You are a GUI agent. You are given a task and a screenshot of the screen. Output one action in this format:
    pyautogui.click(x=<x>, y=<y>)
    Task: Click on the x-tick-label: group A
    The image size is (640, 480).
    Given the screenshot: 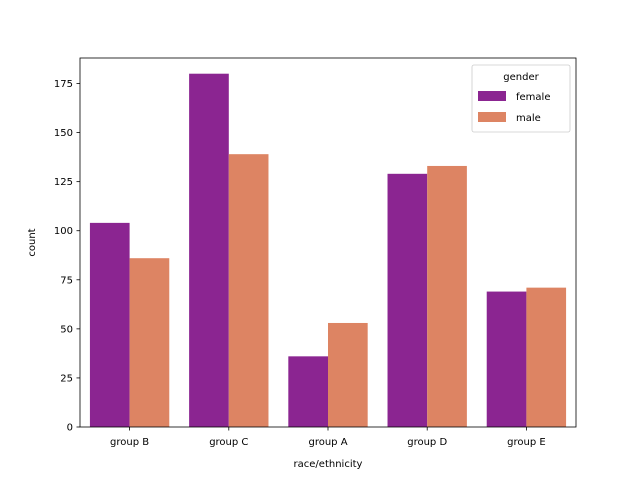 What is the action you would take?
    pyautogui.click(x=327, y=442)
    